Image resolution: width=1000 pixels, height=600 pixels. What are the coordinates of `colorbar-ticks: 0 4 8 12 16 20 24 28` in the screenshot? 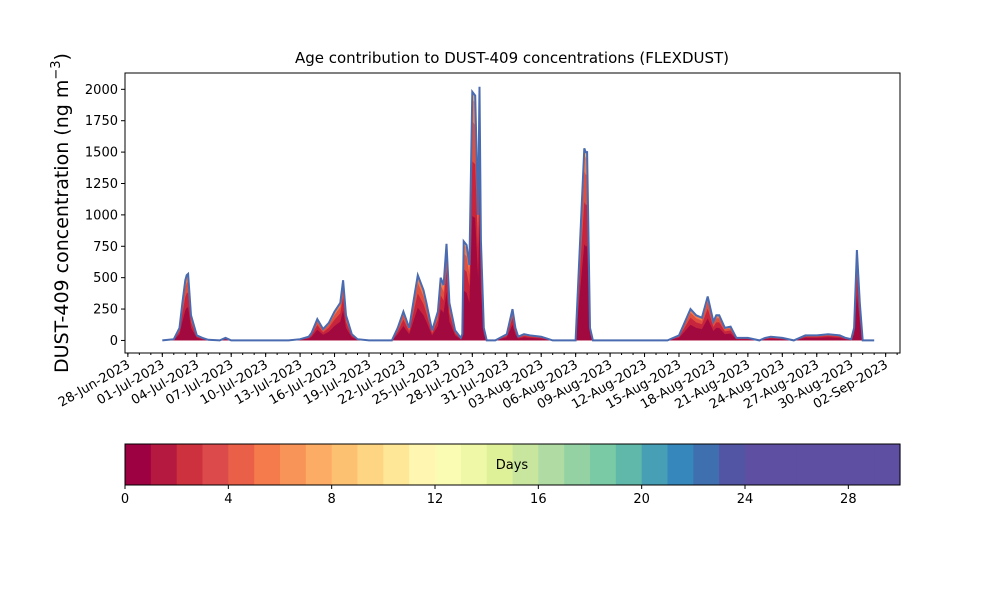 It's located at (489, 496).